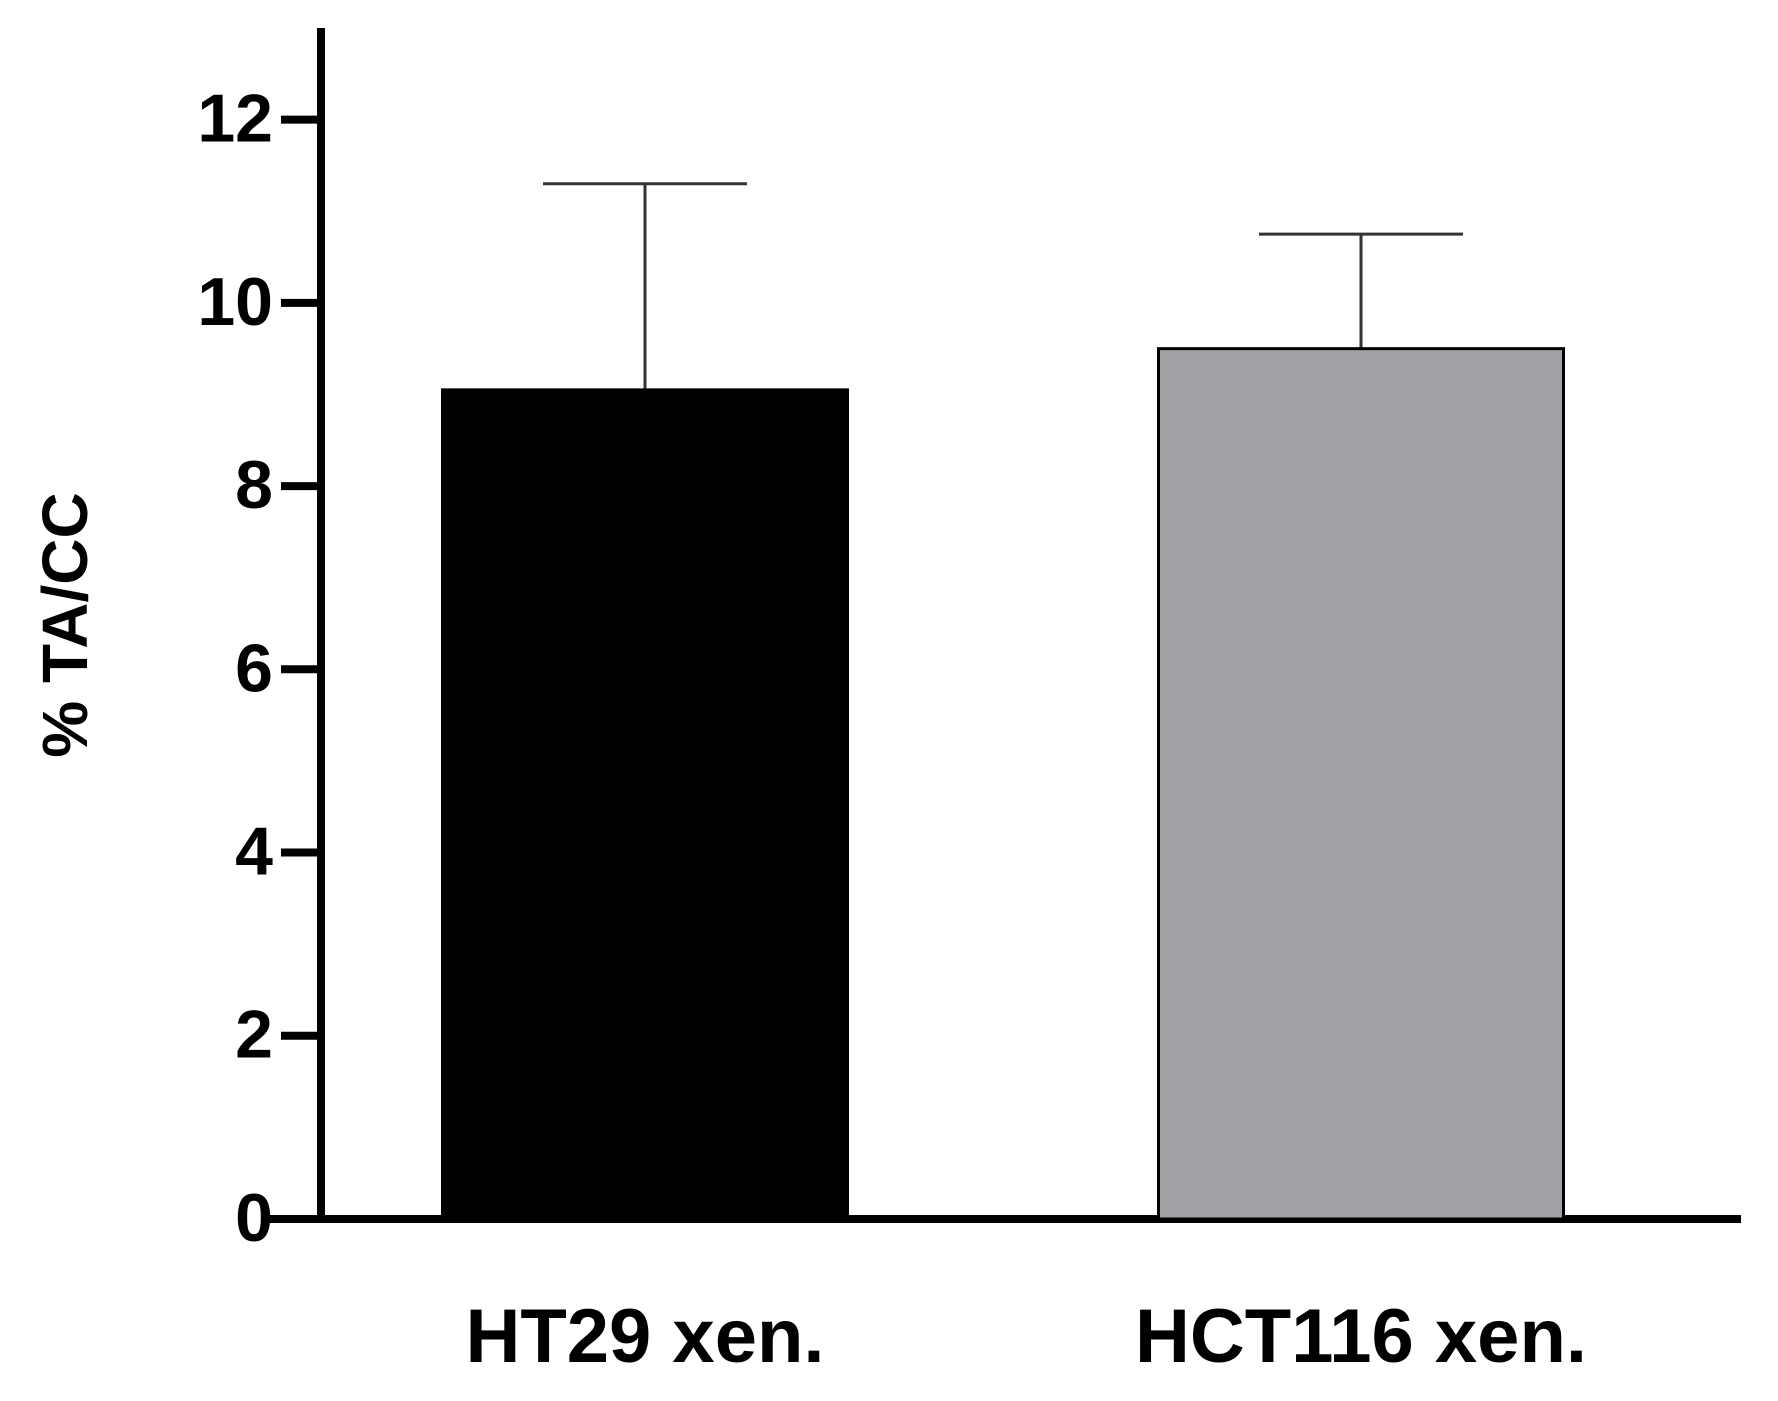 This screenshot has height=1401, width=1778. What do you see at coordinates (254, 852) in the screenshot?
I see `y-tick-label: 4` at bounding box center [254, 852].